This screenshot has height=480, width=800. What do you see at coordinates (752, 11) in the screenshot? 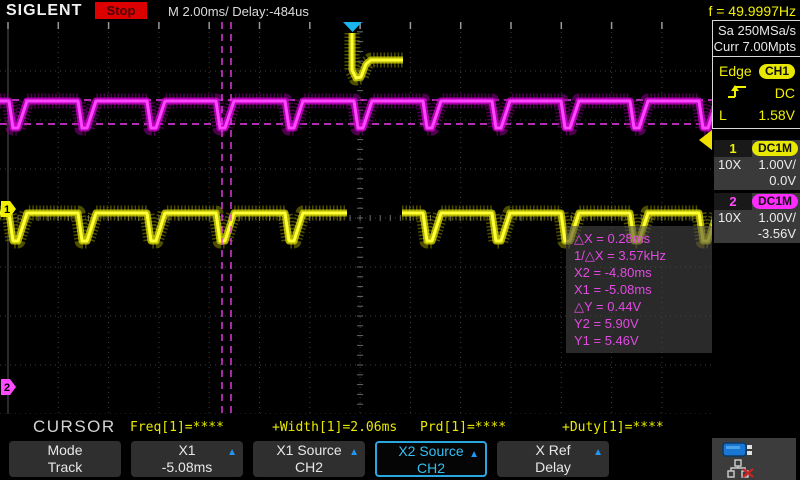
I see `frequency-counter: f = 49.9997Hz` at bounding box center [752, 11].